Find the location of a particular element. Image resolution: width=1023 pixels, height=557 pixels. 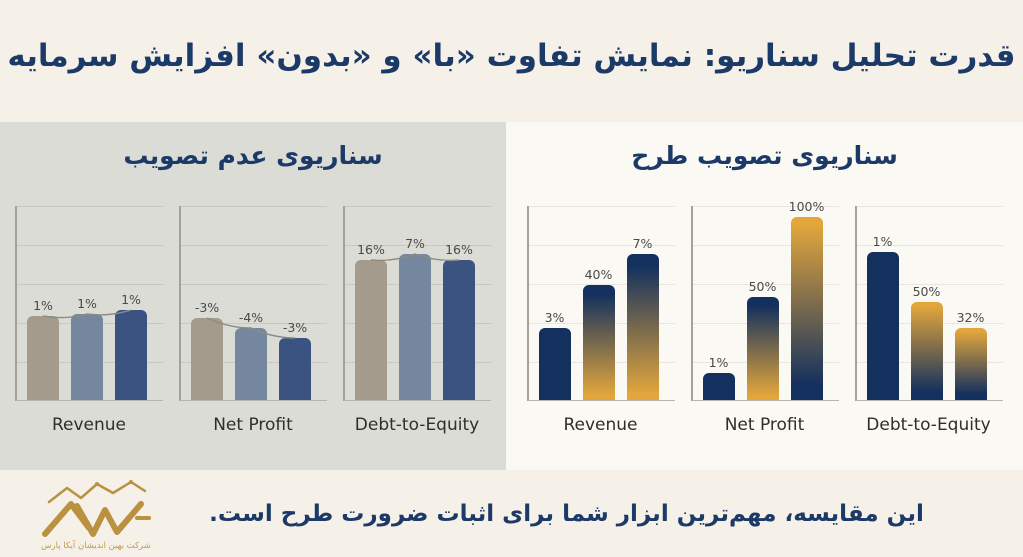

logo-subtext: شرکت بهین اندیشان آیکا پارس is located at coordinates (96, 546).